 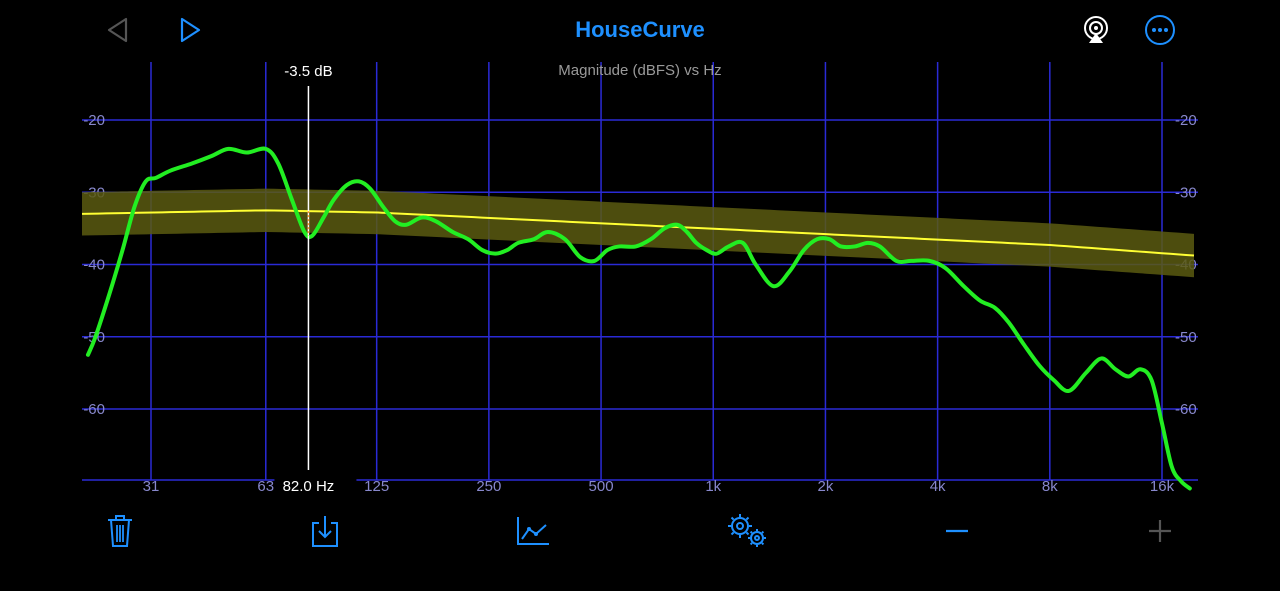 I want to click on x-tick-label: 500, so click(x=601, y=486).